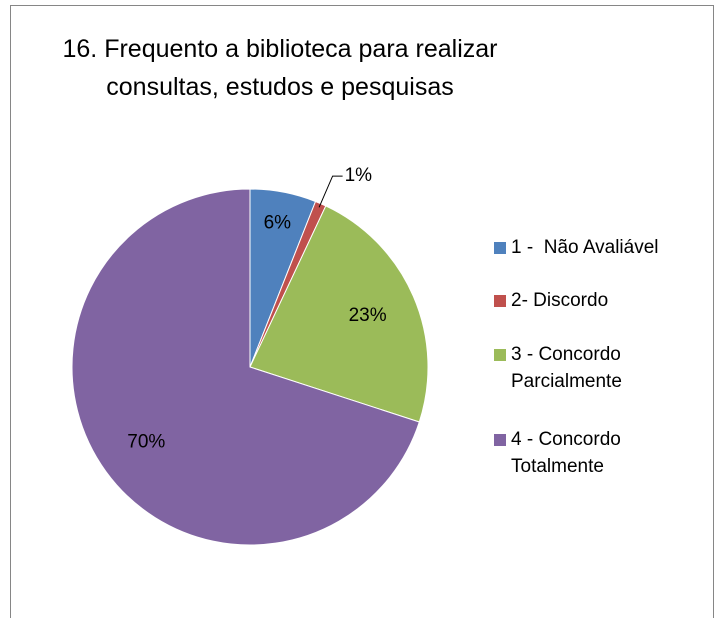 This screenshot has width=721, height=618. I want to click on data-label: 23%, so click(368, 315).